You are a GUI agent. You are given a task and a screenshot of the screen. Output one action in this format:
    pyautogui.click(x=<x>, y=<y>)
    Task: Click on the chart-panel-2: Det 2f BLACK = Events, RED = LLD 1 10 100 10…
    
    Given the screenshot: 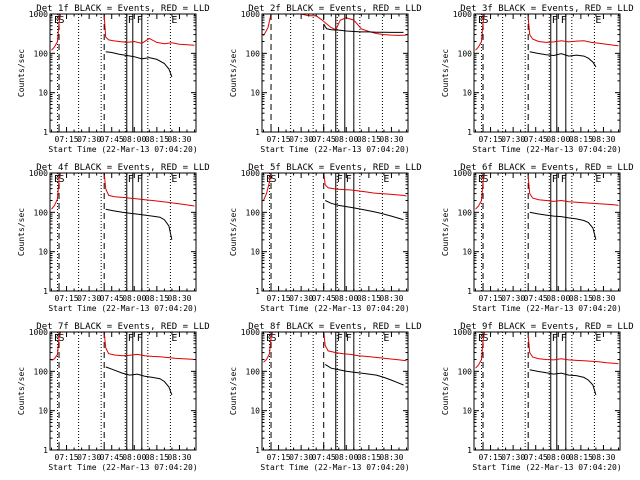 What is the action you would take?
    pyautogui.click(x=325, y=79)
    